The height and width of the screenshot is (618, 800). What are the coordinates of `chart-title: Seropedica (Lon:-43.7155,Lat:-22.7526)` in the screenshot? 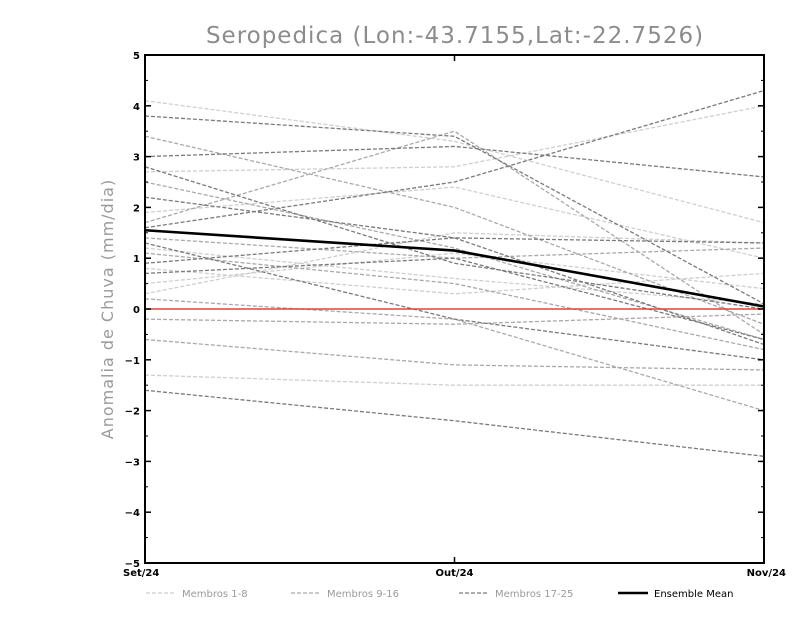 It's located at (455, 36).